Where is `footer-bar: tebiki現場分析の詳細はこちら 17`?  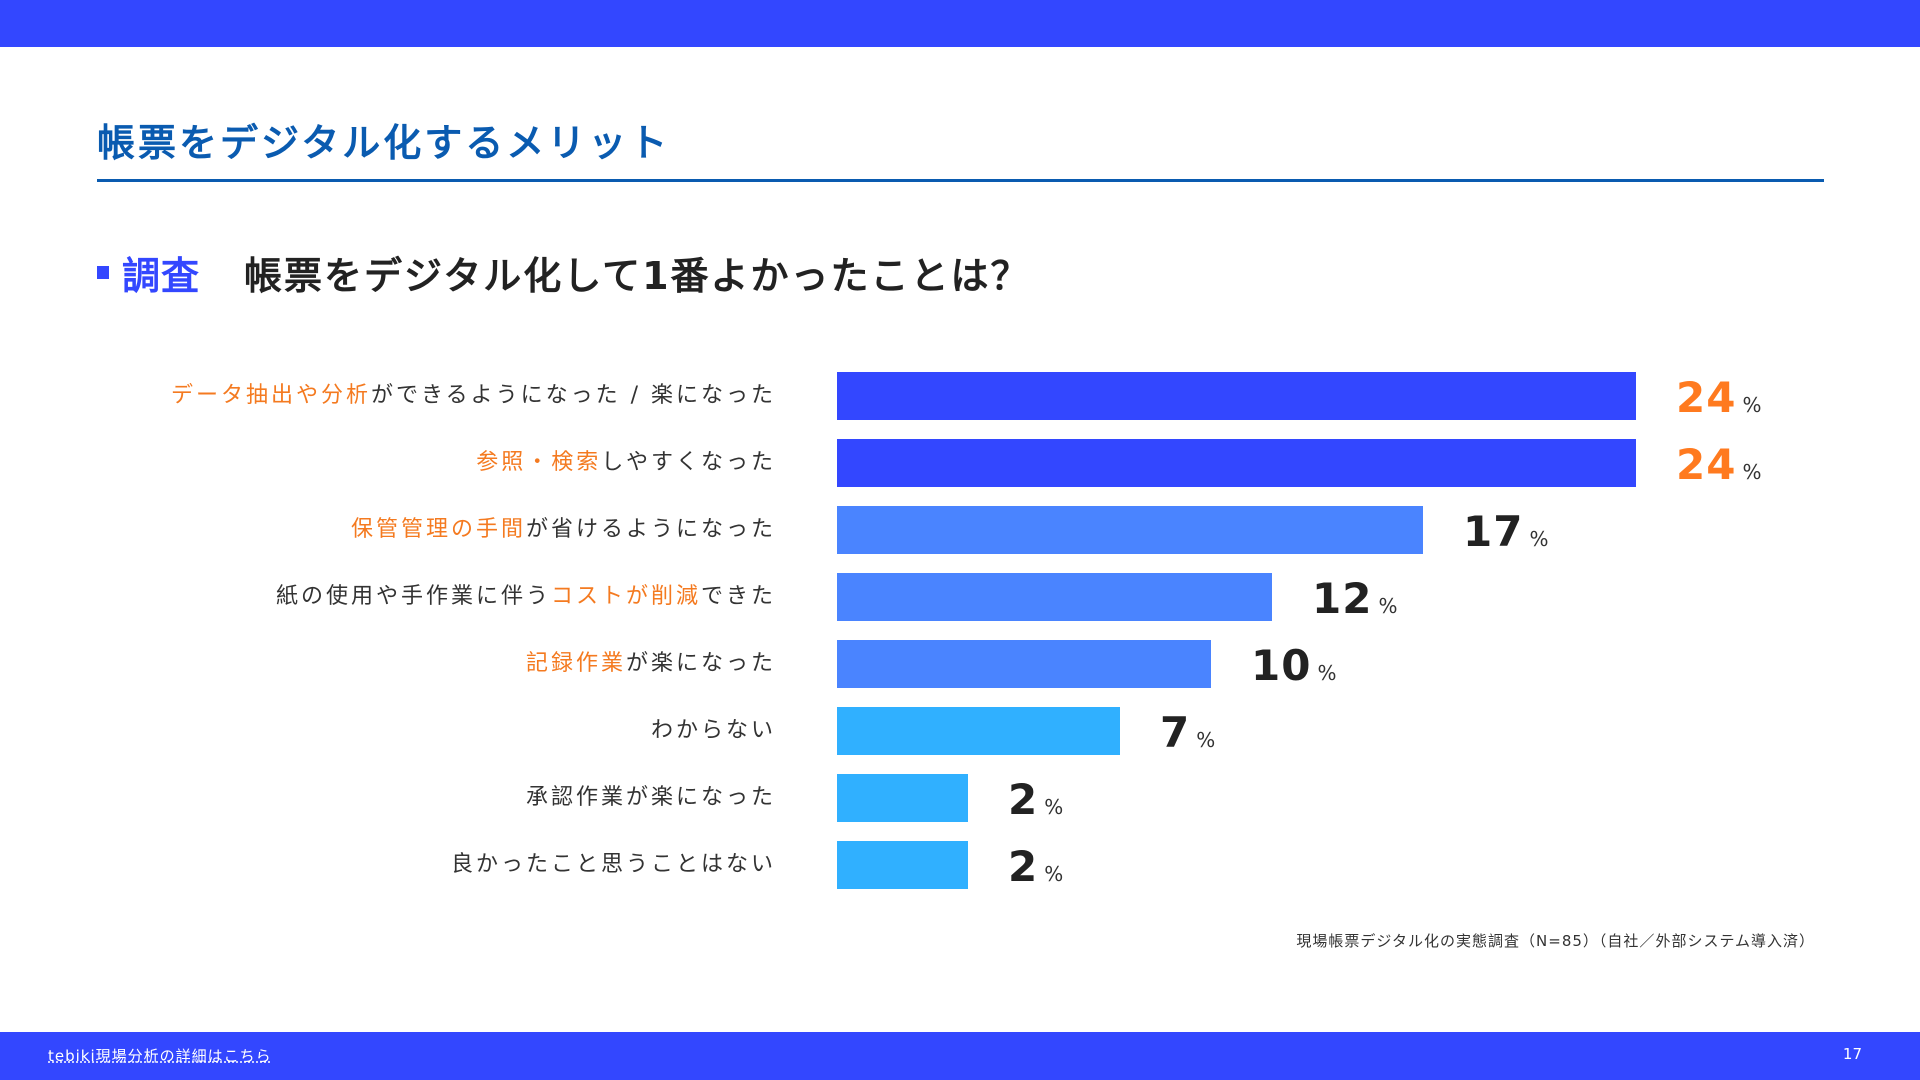
footer-bar: tebiki現場分析の詳細はこちら 17 is located at coordinates (960, 1056).